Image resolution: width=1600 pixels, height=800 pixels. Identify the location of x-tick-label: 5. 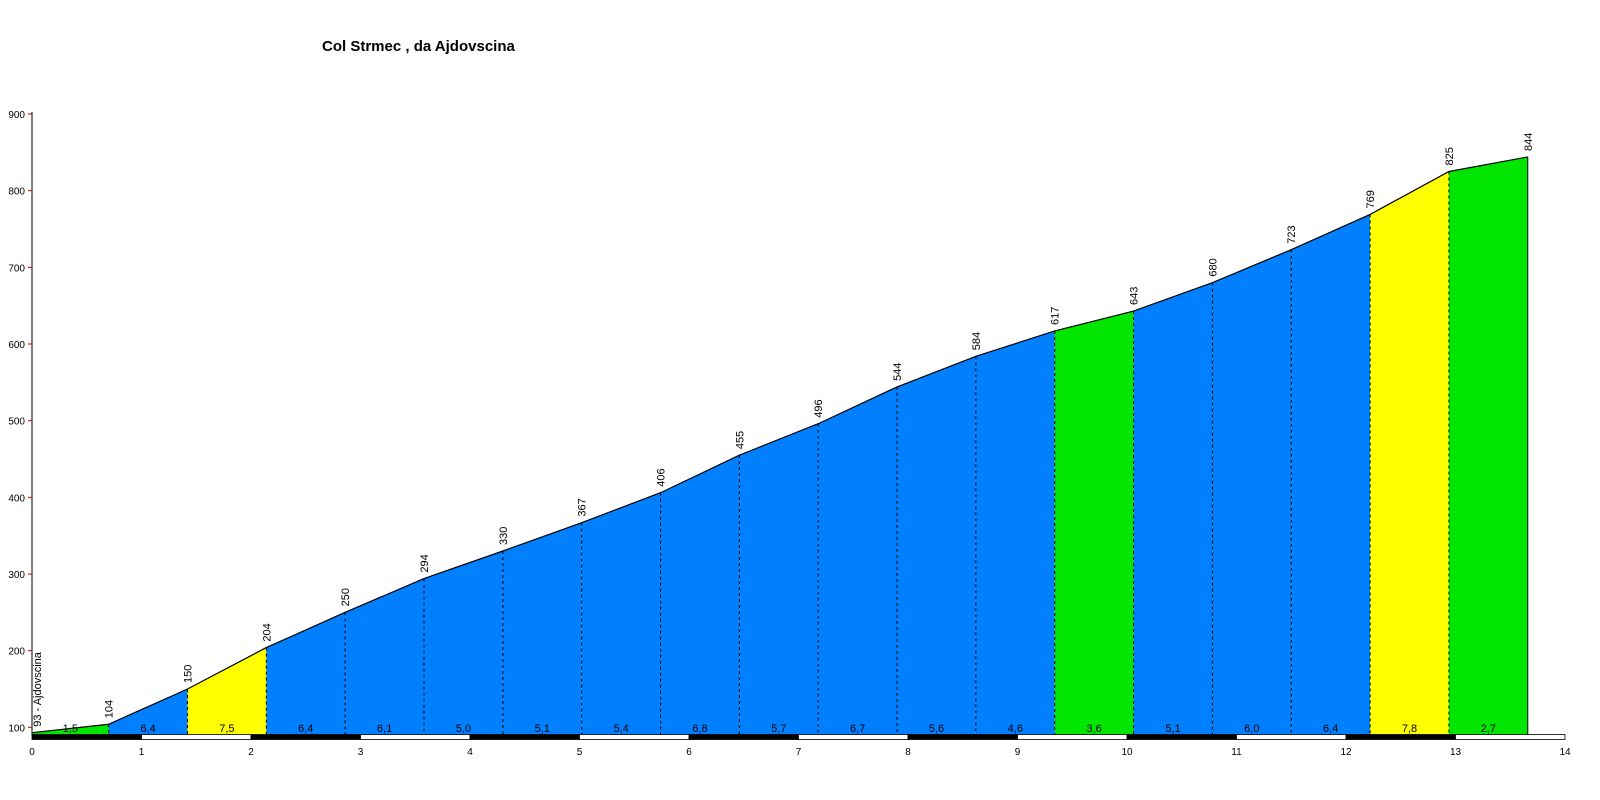
(580, 752).